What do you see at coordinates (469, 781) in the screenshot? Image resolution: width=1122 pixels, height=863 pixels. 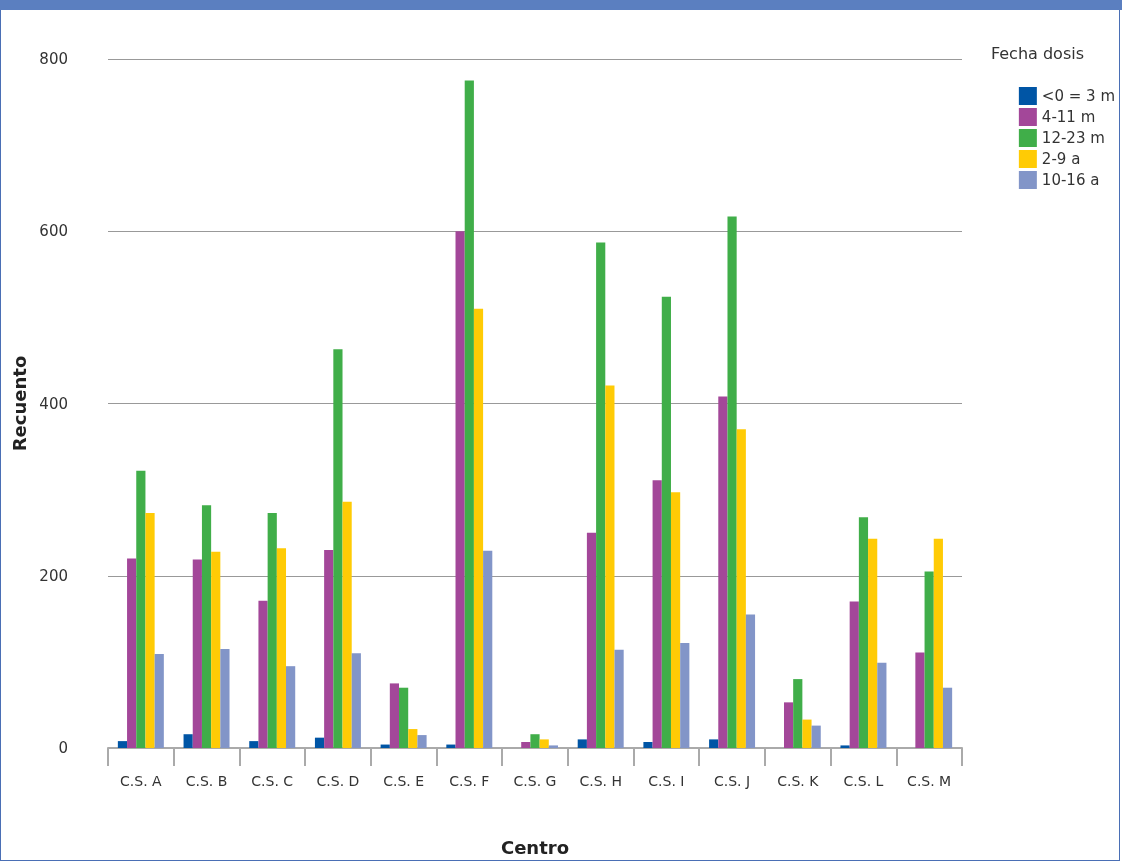 I see `x-tick-label: C.S. F` at bounding box center [469, 781].